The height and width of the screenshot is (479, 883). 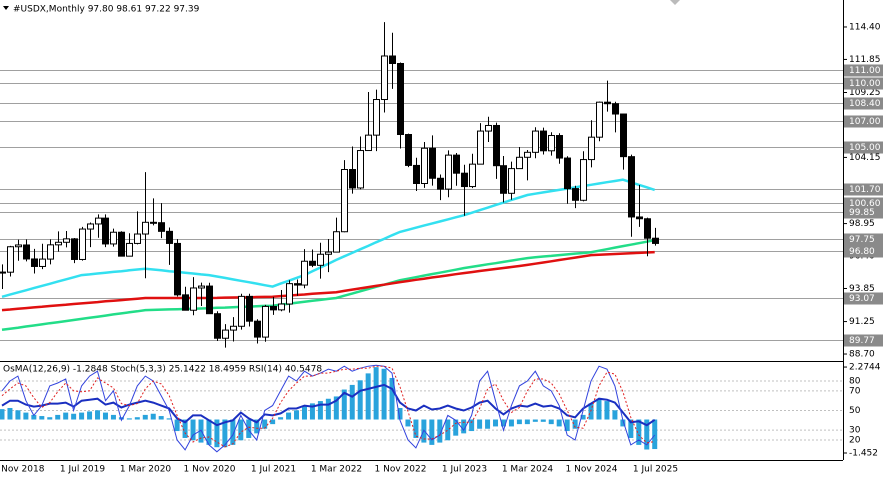 What do you see at coordinates (865, 122) in the screenshot?
I see `level-label: 107.00` at bounding box center [865, 122].